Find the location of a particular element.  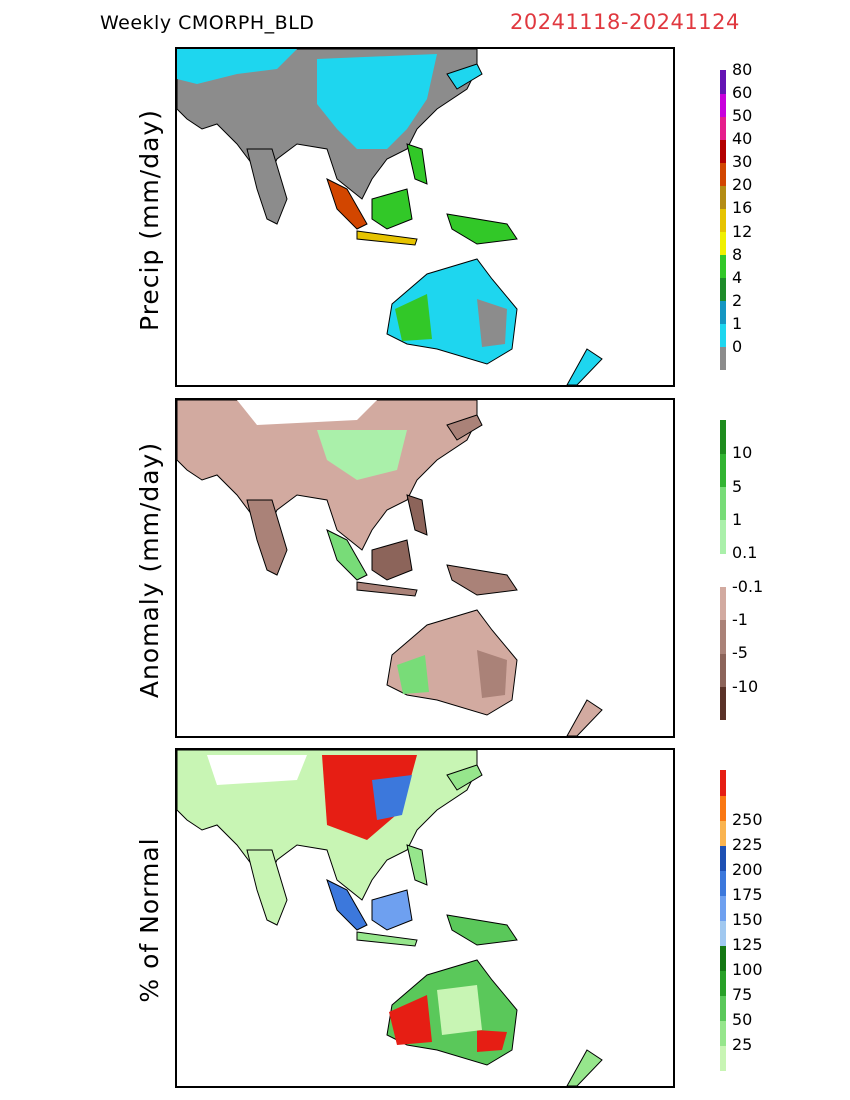

colorbar-label: 150 is located at coordinates (747, 919).